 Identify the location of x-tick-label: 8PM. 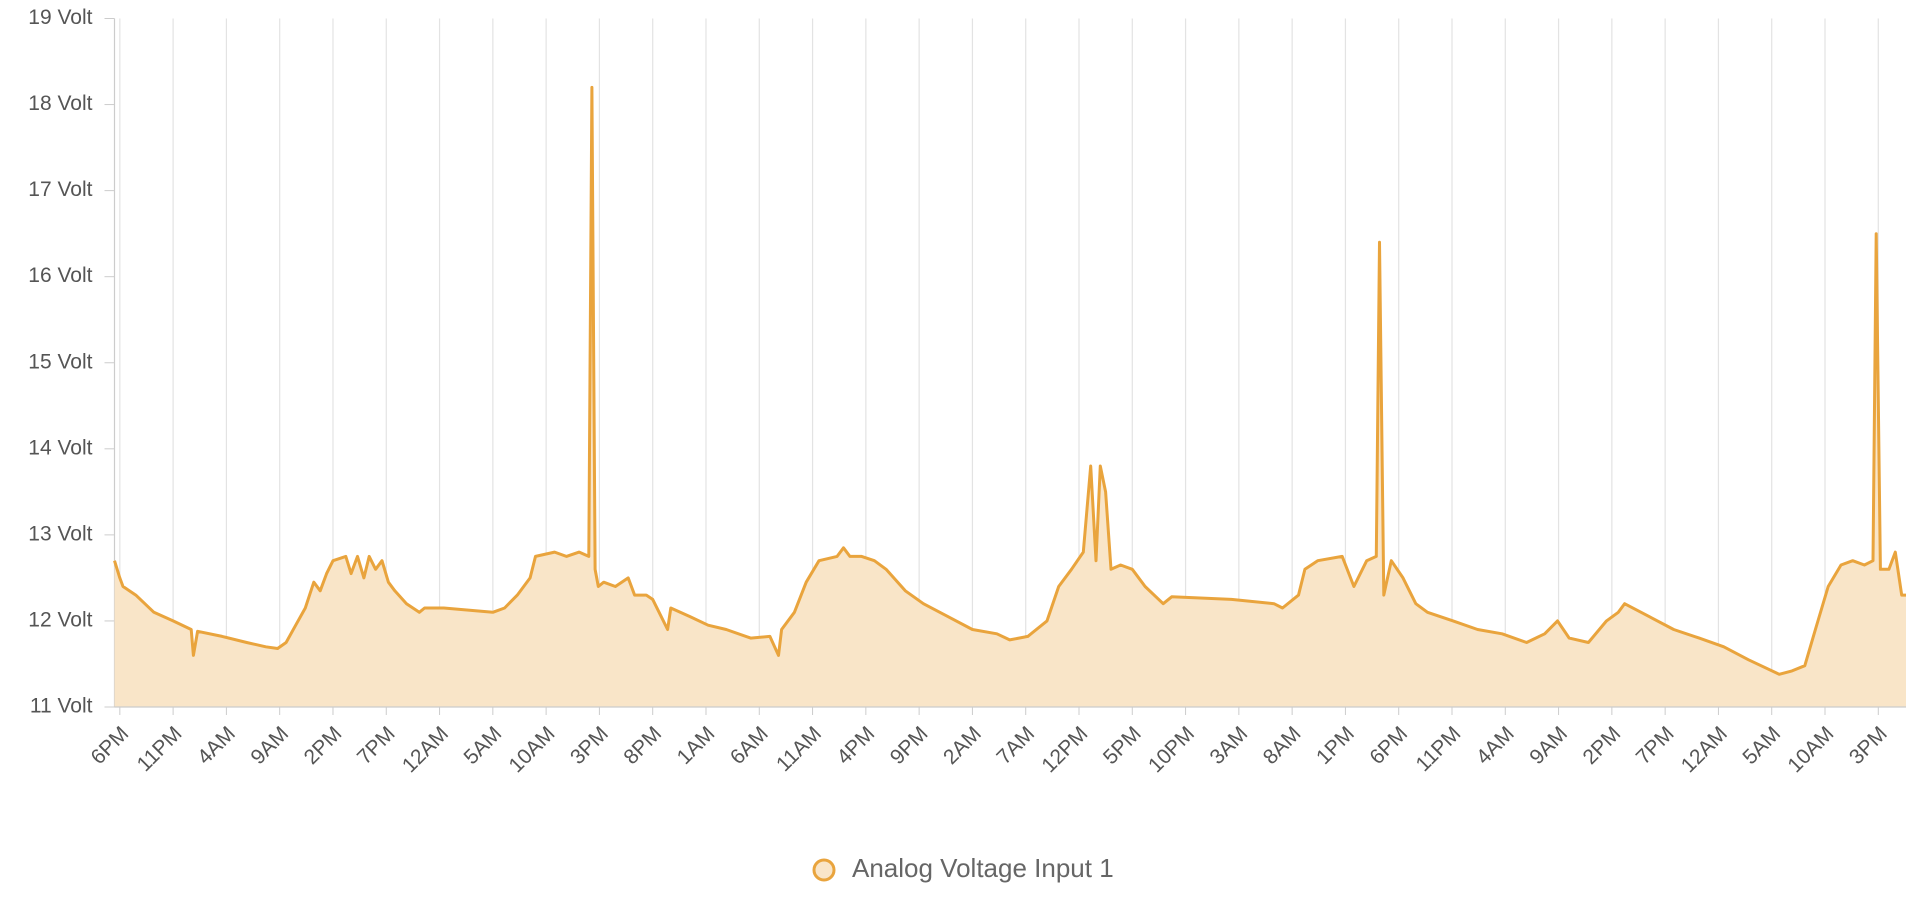
(642, 745).